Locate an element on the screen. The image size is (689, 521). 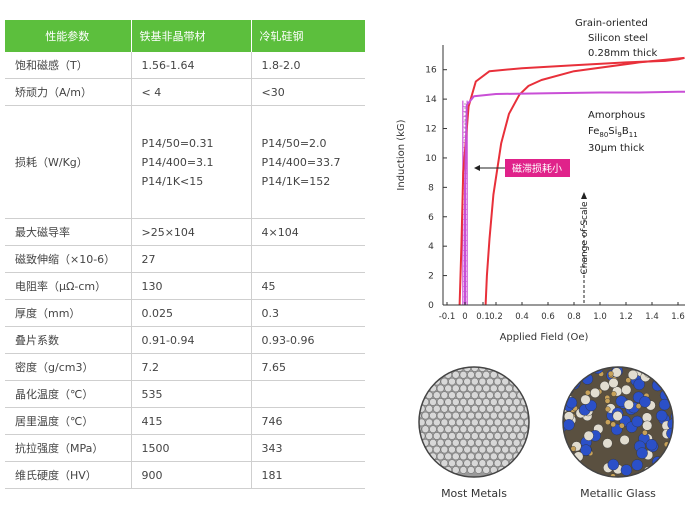
cell-amorphous: 1500 is located at coordinates (191, 448).